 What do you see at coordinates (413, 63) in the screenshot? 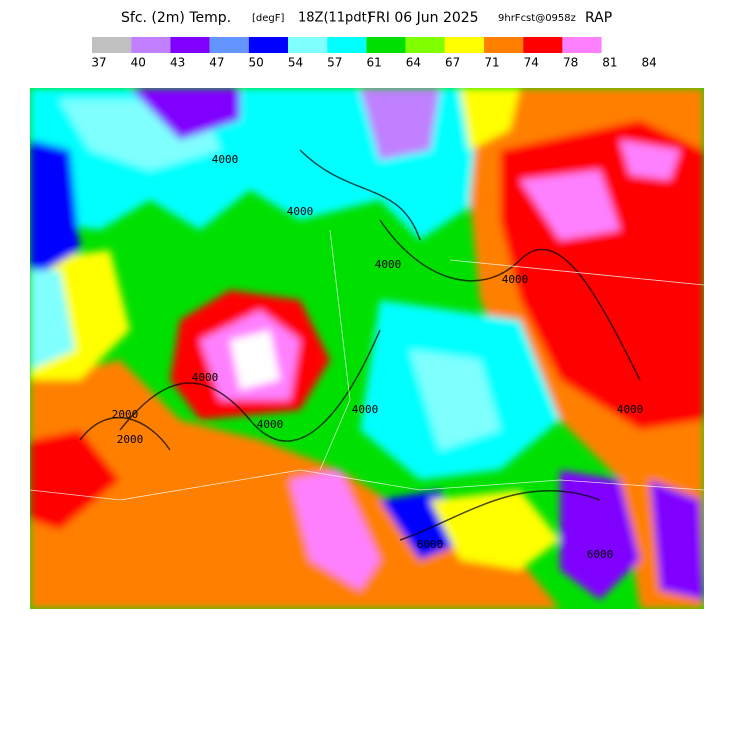
I see `colorbar-label: 64` at bounding box center [413, 63].